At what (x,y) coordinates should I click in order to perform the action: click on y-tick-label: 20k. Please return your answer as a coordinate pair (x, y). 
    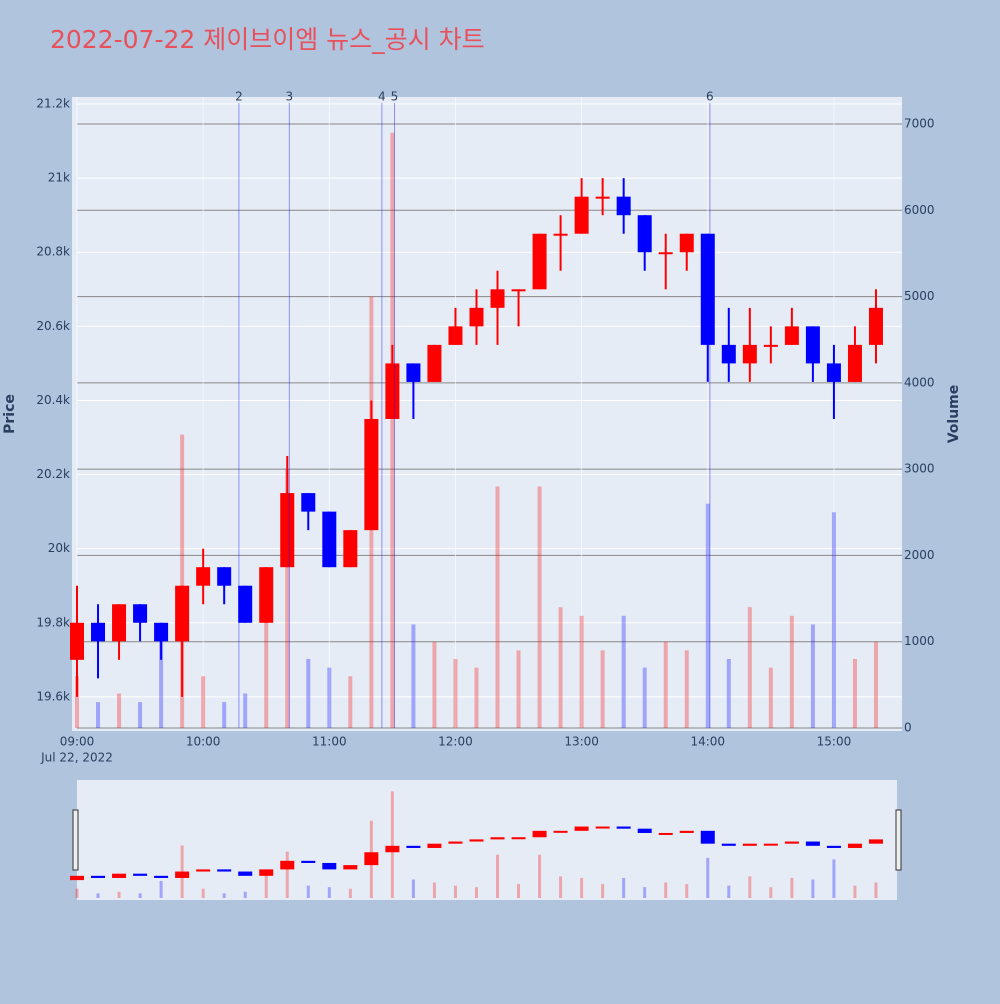
    Looking at the image, I should click on (59, 548).